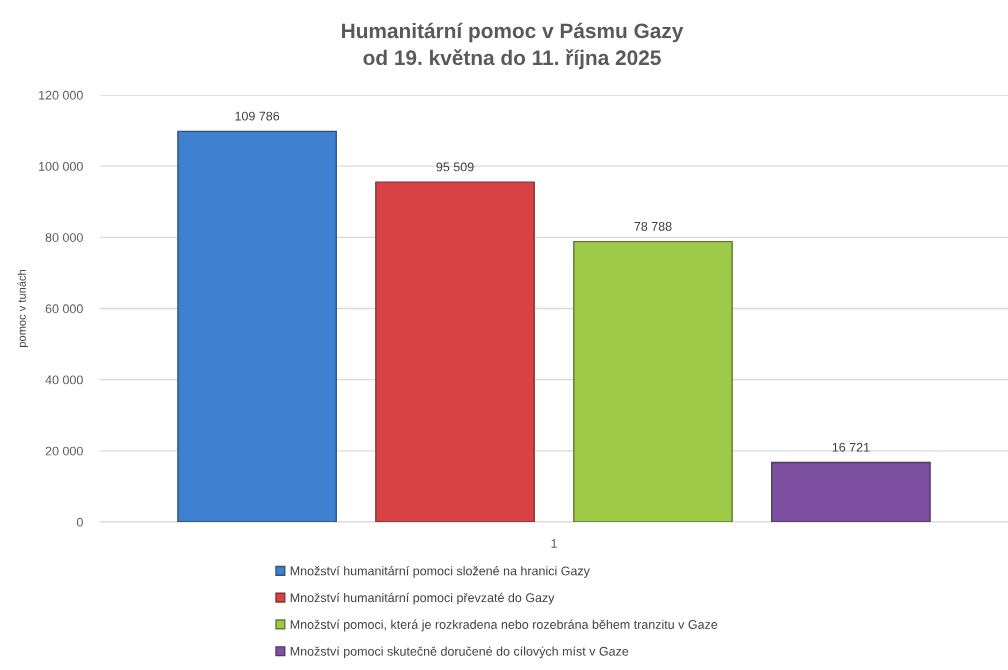 The width and height of the screenshot is (1008, 670). I want to click on data-label: 109 786, so click(257, 116).